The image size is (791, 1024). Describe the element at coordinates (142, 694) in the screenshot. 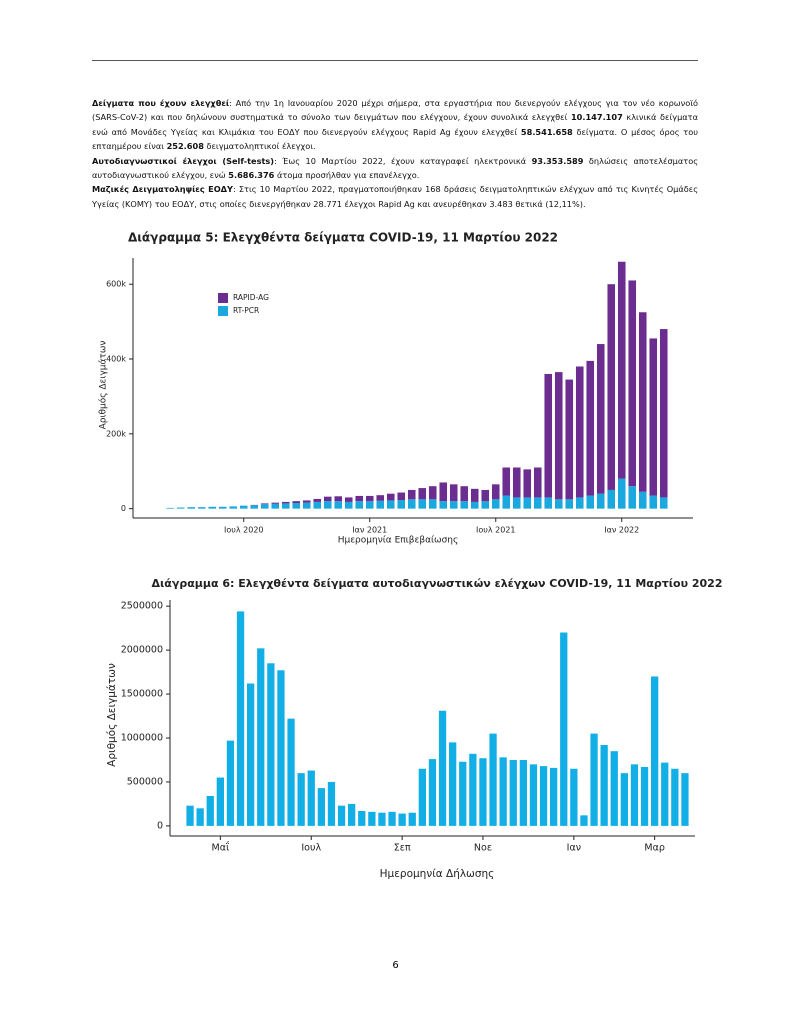

I see `y-tick-label: 1500000` at that location.